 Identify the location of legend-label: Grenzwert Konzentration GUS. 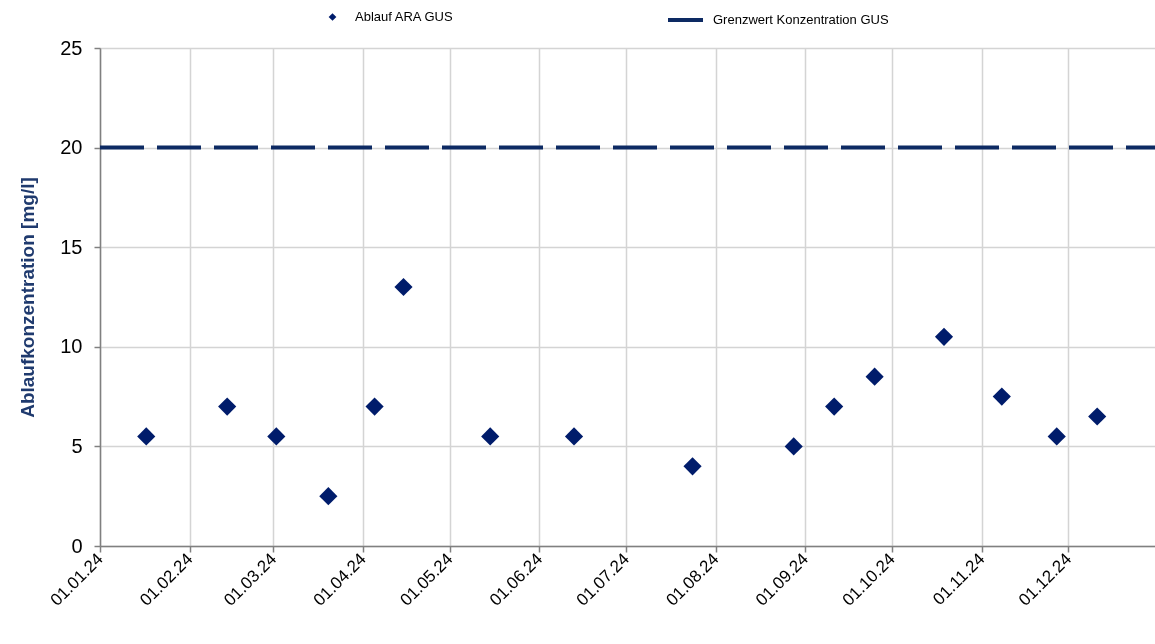
(801, 19).